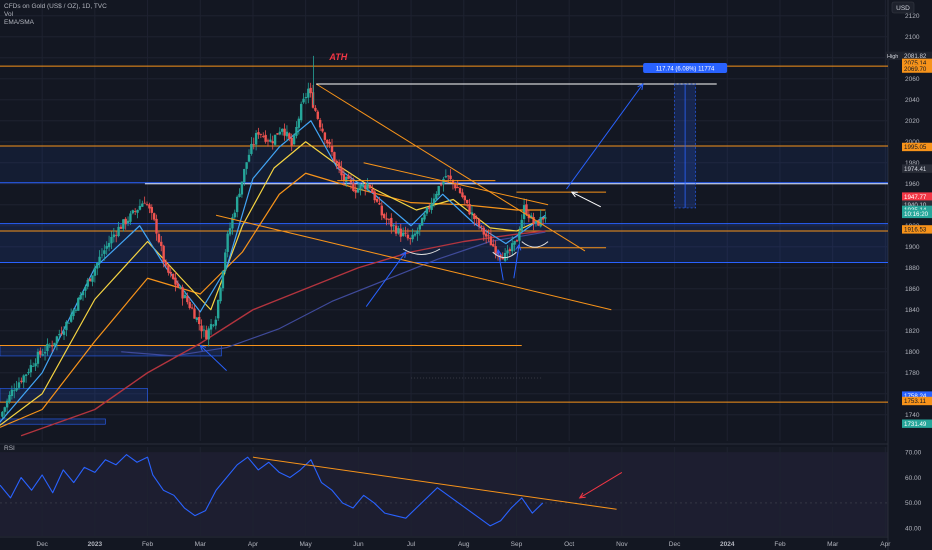 The height and width of the screenshot is (550, 932). Describe the element at coordinates (19, 22) in the screenshot. I see `legend-indicator: EMA/SMA` at that location.